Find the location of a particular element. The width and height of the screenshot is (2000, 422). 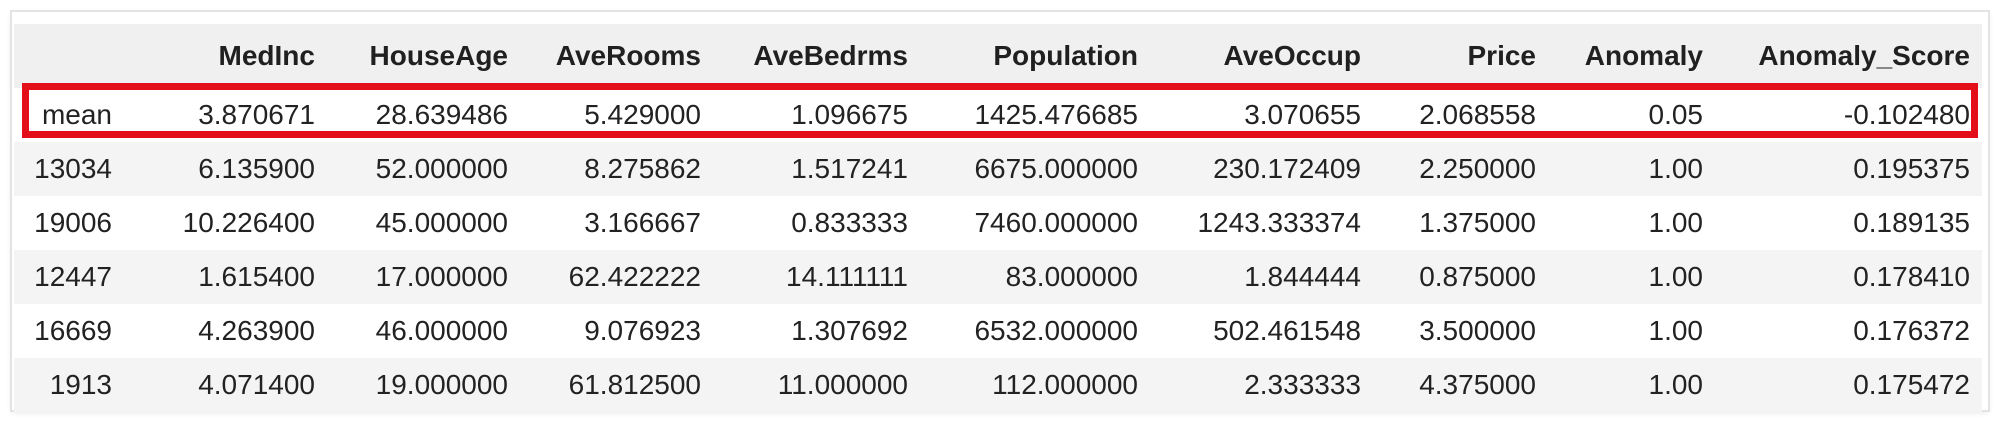

table-cell: 4.263900 is located at coordinates (256, 330).